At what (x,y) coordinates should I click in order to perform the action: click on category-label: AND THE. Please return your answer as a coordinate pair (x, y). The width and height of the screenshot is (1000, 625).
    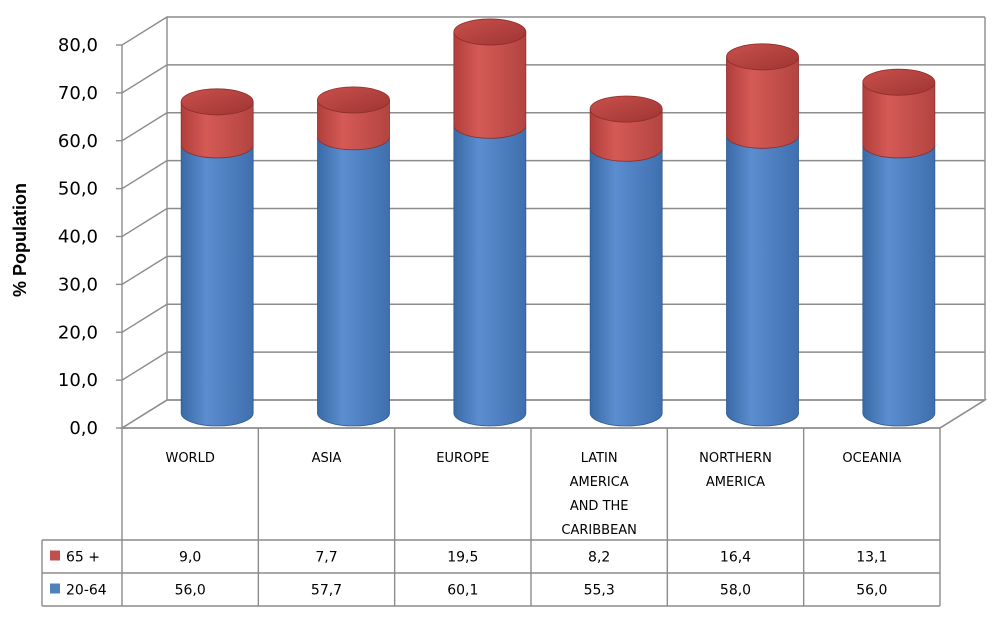
    Looking at the image, I should click on (599, 506).